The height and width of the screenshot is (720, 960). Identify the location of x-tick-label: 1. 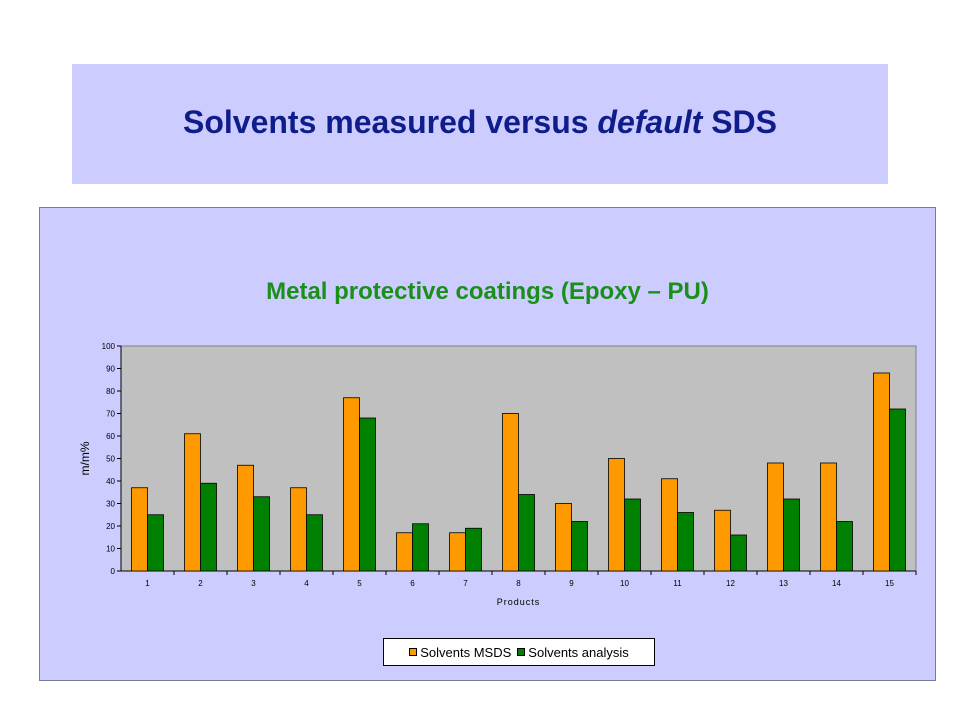
(147, 583).